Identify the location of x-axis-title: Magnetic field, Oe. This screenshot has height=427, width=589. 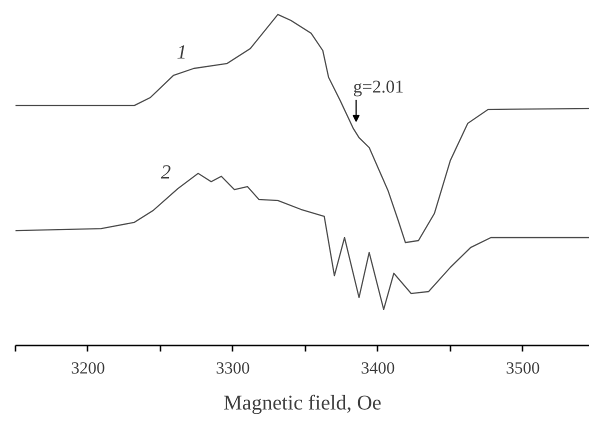
(302, 402).